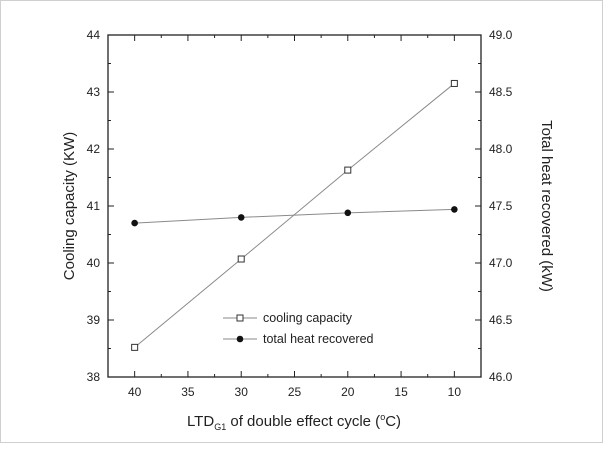 This screenshot has height=449, width=603. Describe the element at coordinates (240, 318) in the screenshot. I see `legend-marker-cooling-capacity` at that location.